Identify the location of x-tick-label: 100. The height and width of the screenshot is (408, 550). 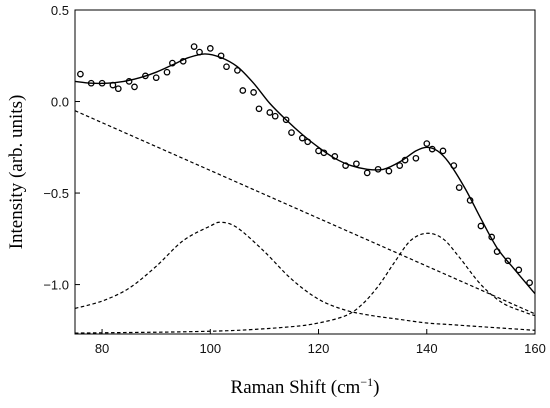
(210, 348).